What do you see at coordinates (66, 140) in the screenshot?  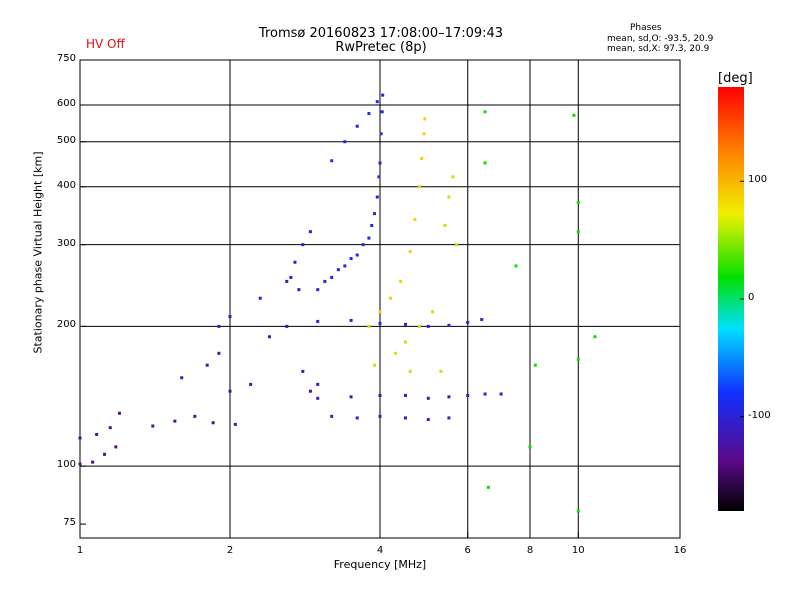 I see `y-tick-label: 500` at bounding box center [66, 140].